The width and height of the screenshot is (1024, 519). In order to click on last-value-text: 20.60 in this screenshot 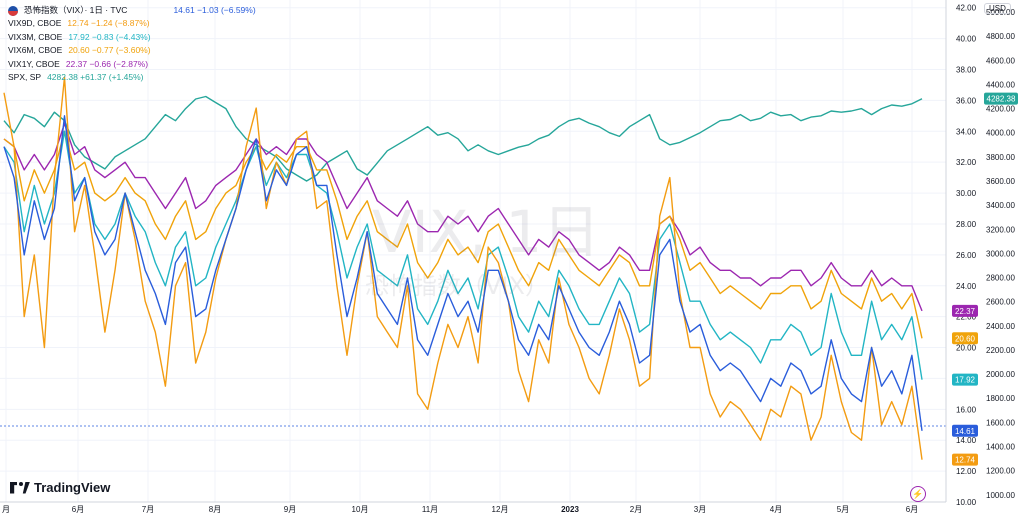, I will do `click(965, 338)`.